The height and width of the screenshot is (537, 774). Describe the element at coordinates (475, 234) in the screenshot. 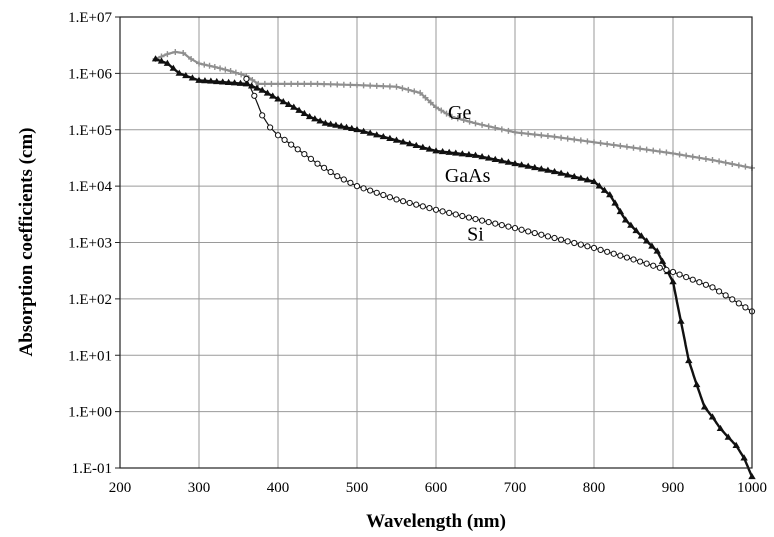

I see `series-label-si: Si` at that location.